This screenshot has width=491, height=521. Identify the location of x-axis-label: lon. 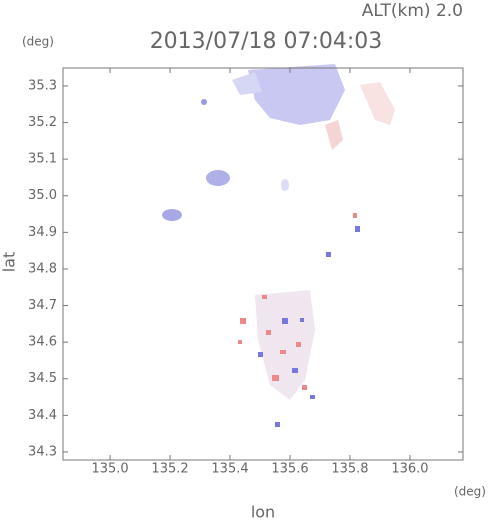
(263, 512).